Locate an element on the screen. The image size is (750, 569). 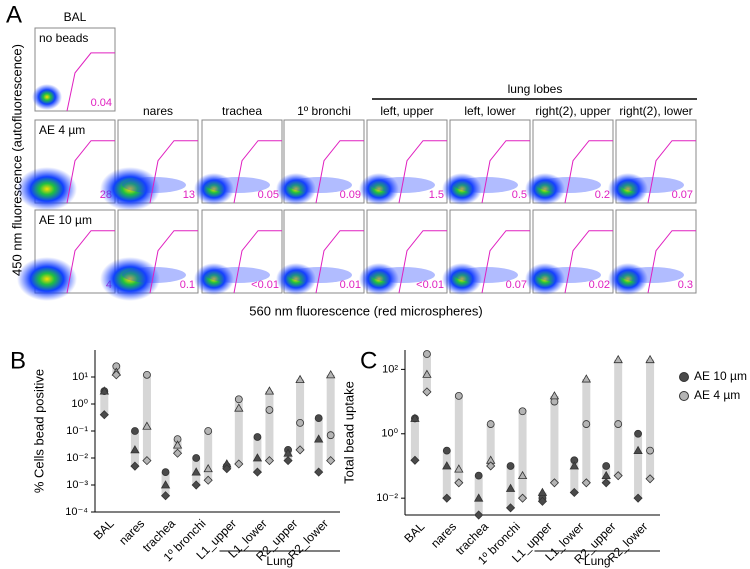
gate-value: 0.1 is located at coordinates (187, 285).